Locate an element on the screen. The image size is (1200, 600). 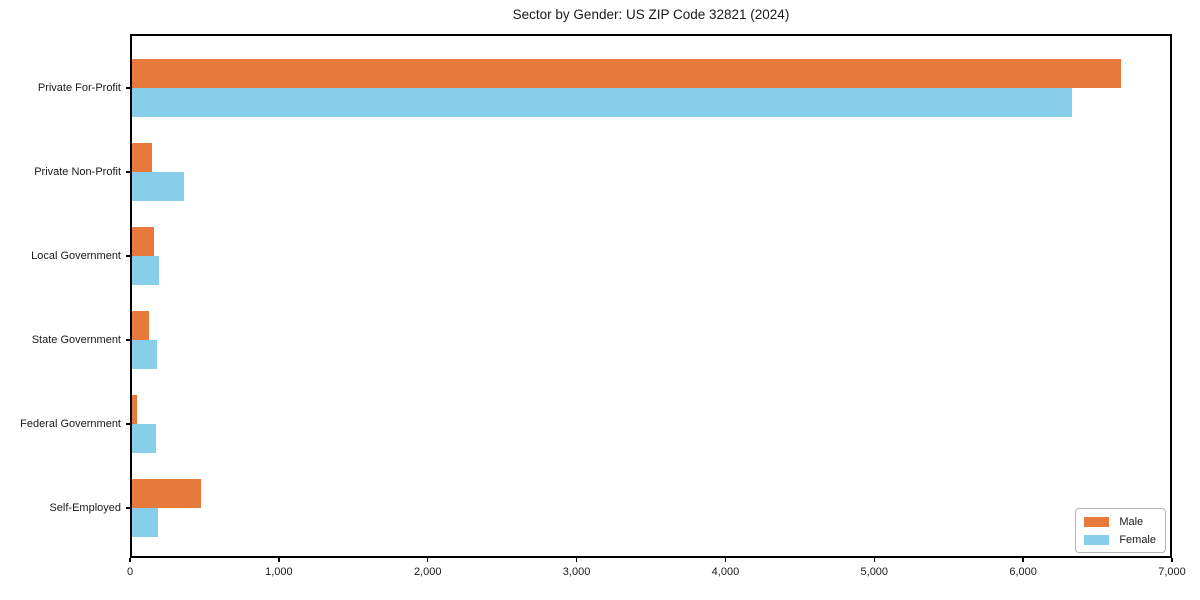
x-tick-label-7000: 7,000 is located at coordinates (1172, 572).